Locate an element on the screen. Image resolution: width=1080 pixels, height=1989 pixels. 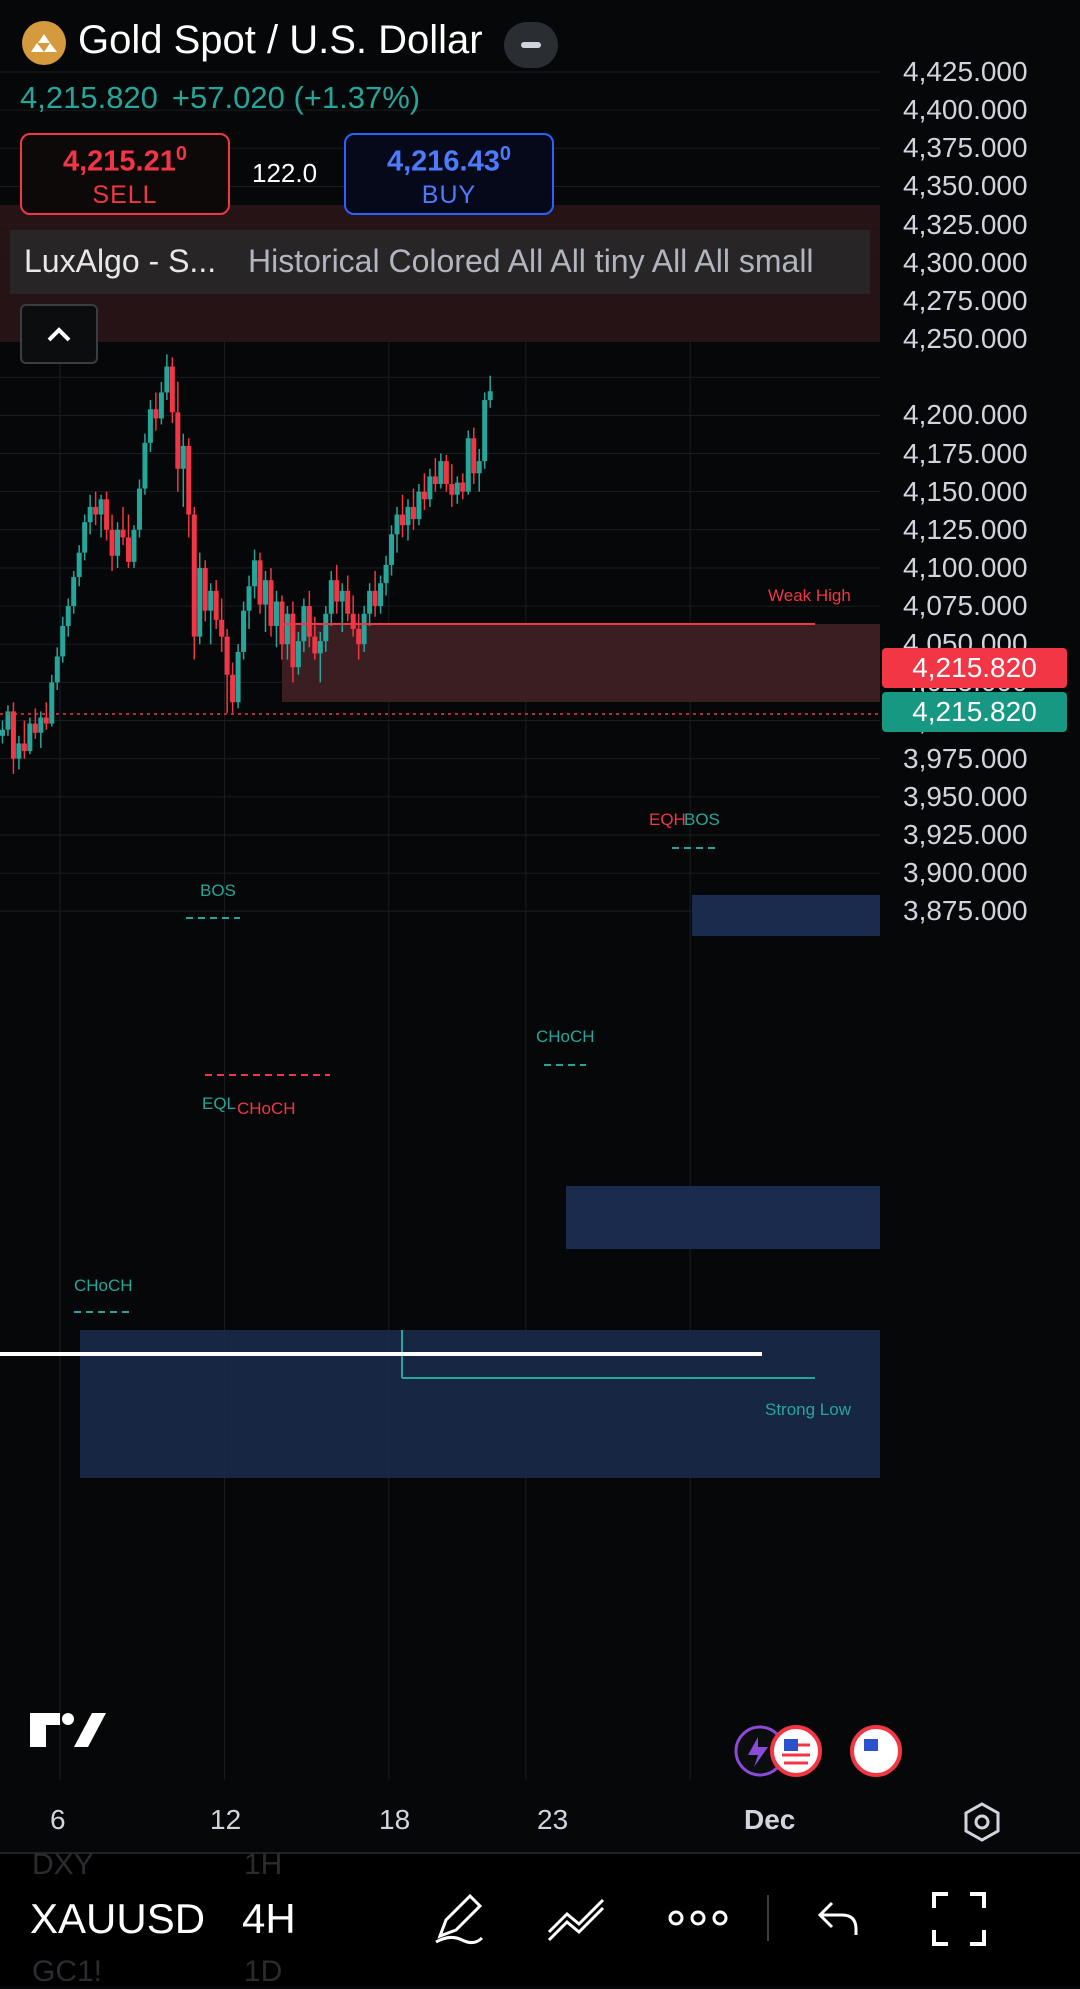
last-price: 4,215.820 is located at coordinates (89, 97).